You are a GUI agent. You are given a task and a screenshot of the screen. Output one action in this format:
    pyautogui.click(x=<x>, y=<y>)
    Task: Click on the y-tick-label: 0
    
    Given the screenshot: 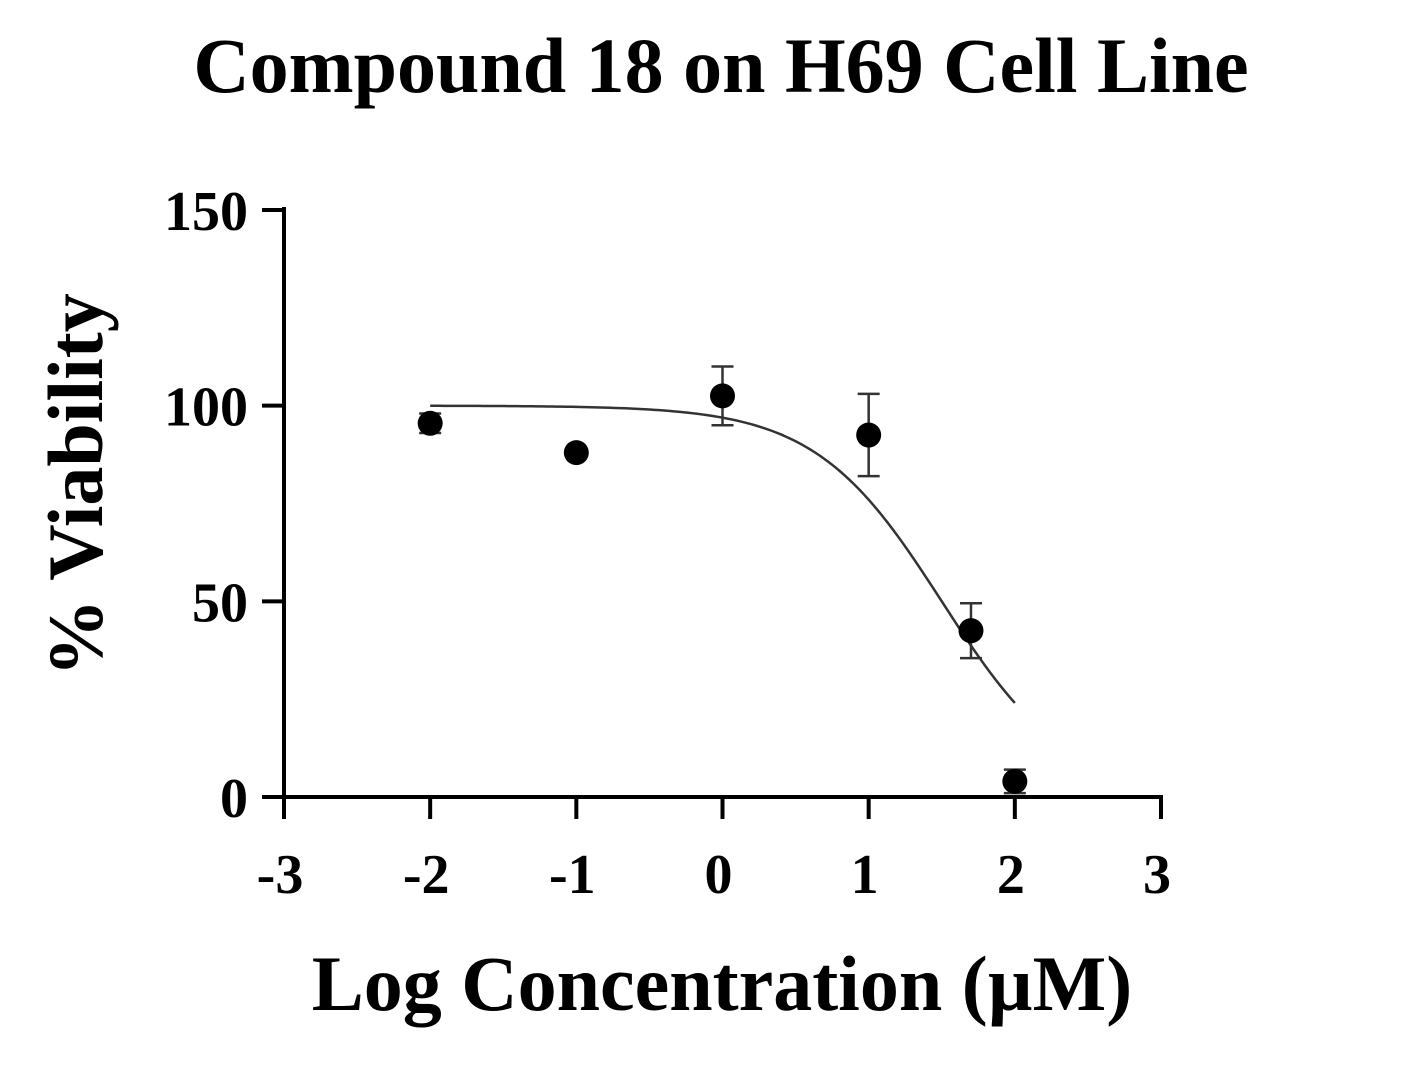 What is the action you would take?
    pyautogui.click(x=234, y=799)
    